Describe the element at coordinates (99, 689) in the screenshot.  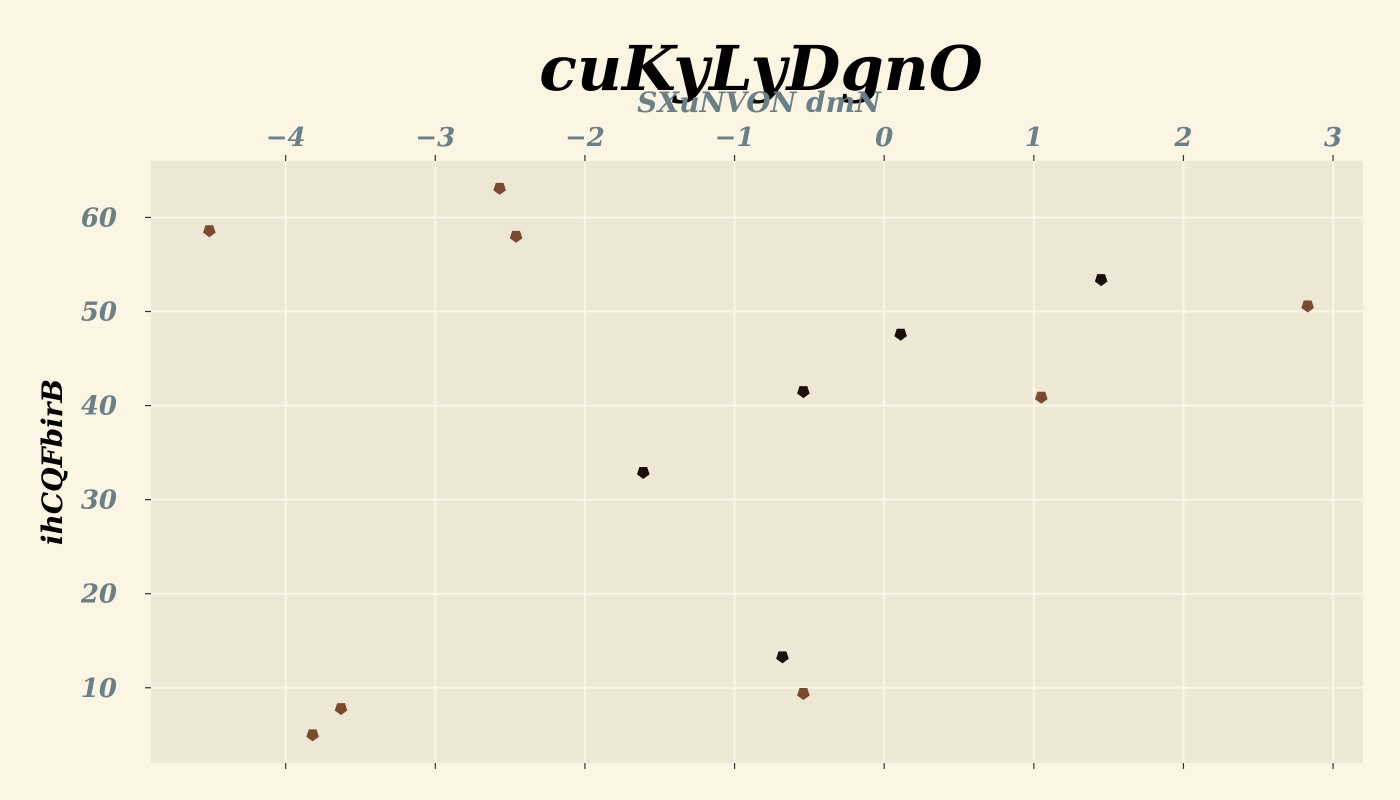
I see `y-tick-label: 10` at that location.